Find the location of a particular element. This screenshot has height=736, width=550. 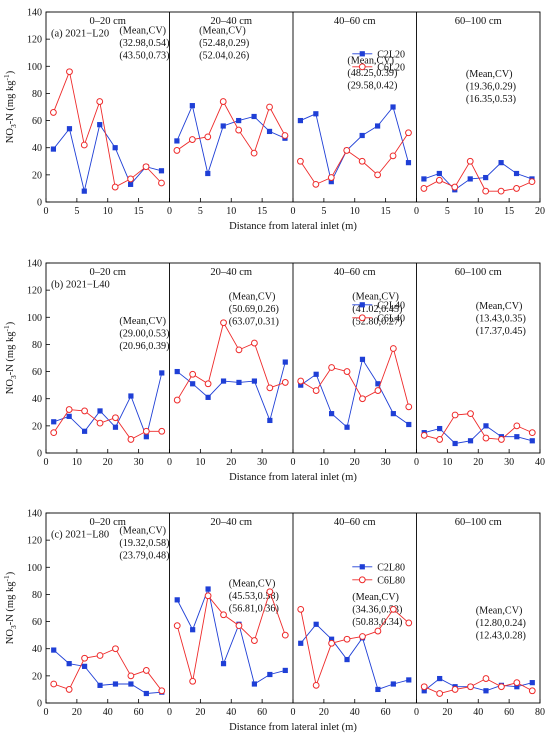

panel-label: (c) 2021−L80 is located at coordinates (80, 534).